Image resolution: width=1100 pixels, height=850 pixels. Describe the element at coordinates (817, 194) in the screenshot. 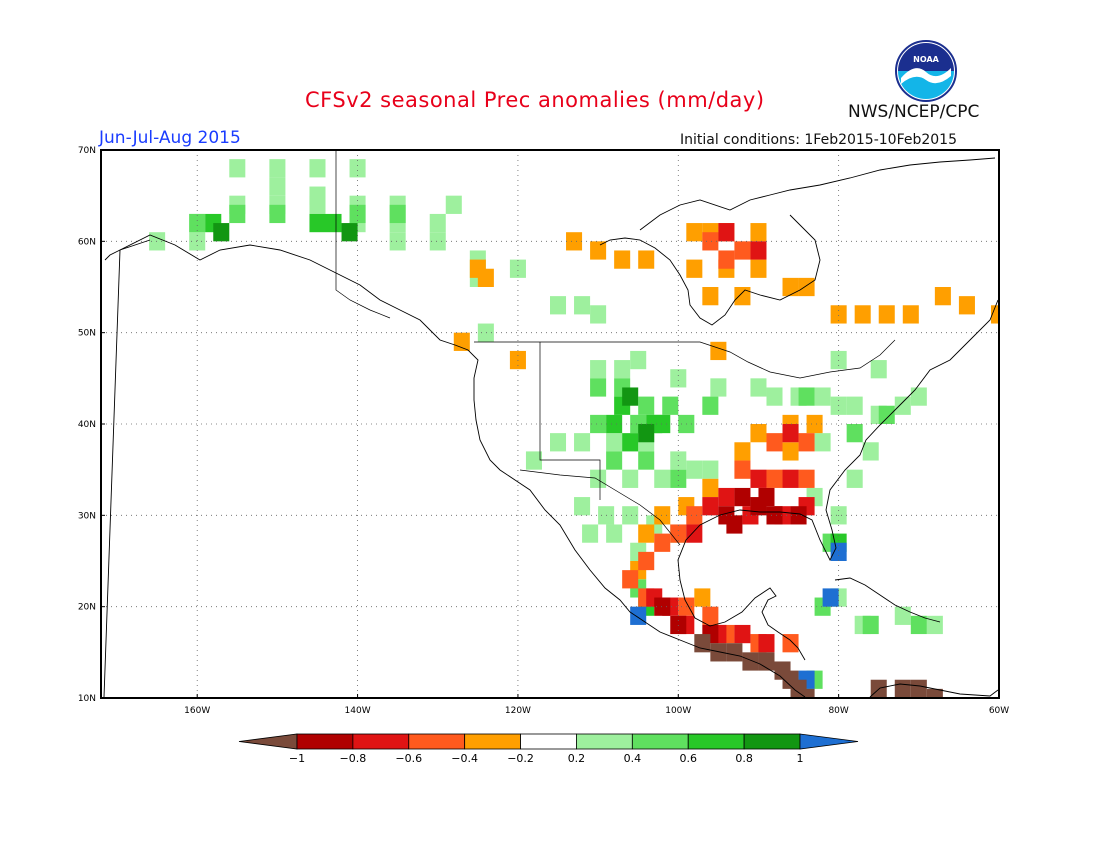

I see `canadian-islands` at that location.